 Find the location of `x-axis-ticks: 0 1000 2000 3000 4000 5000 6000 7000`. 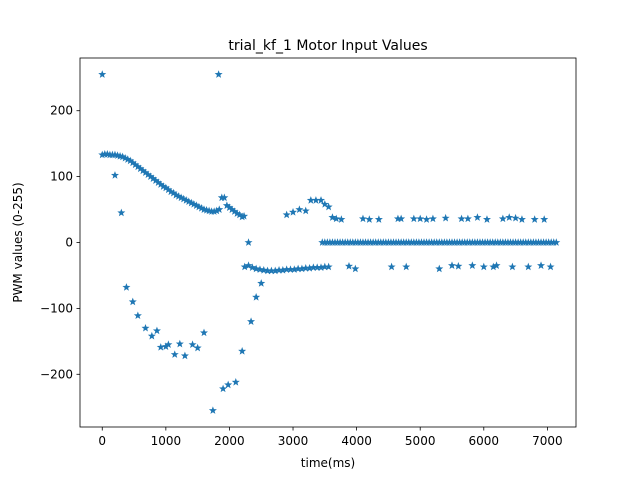

x-axis-ticks: 0 1000 2000 3000 4000 5000 6000 7000 is located at coordinates (330, 437).